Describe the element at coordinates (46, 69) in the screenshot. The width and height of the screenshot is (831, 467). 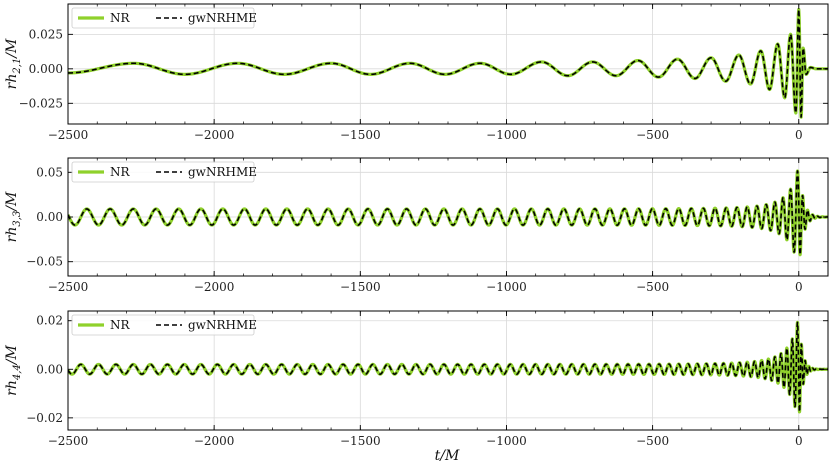
I see `y-tick-label: 0.000` at that location.